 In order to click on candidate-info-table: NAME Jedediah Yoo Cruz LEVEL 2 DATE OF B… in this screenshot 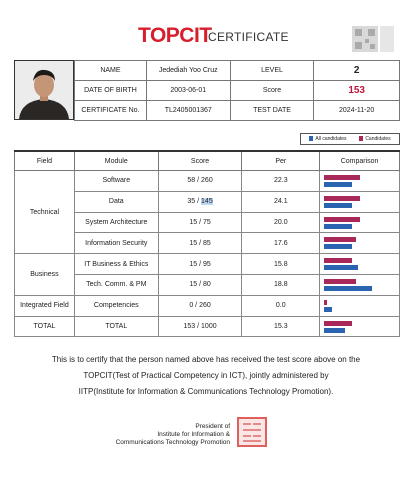, I will do `click(237, 90)`.